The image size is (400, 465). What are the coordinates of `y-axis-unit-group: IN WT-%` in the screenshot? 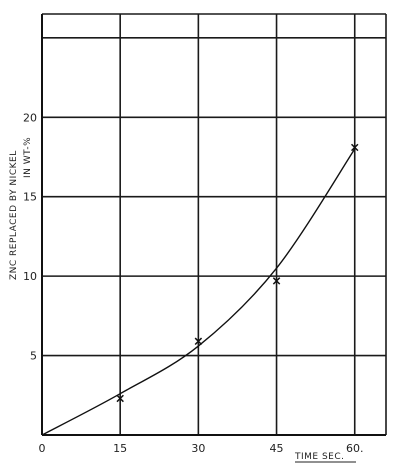 It's located at (28, 157).